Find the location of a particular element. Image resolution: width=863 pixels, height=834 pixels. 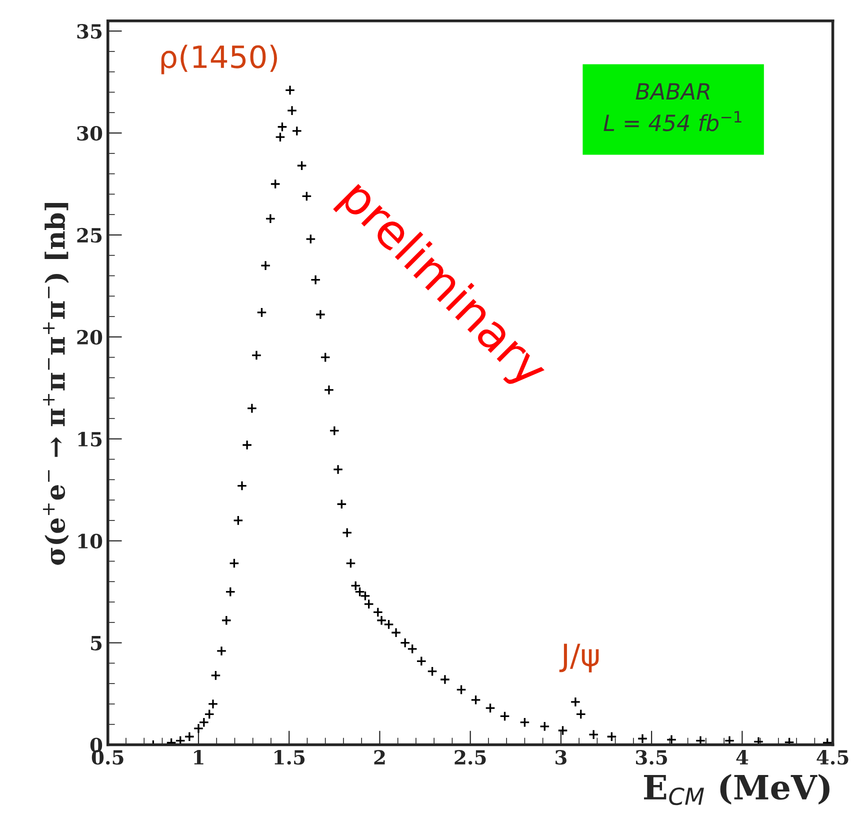

x-tick-label: 2 is located at coordinates (379, 757).